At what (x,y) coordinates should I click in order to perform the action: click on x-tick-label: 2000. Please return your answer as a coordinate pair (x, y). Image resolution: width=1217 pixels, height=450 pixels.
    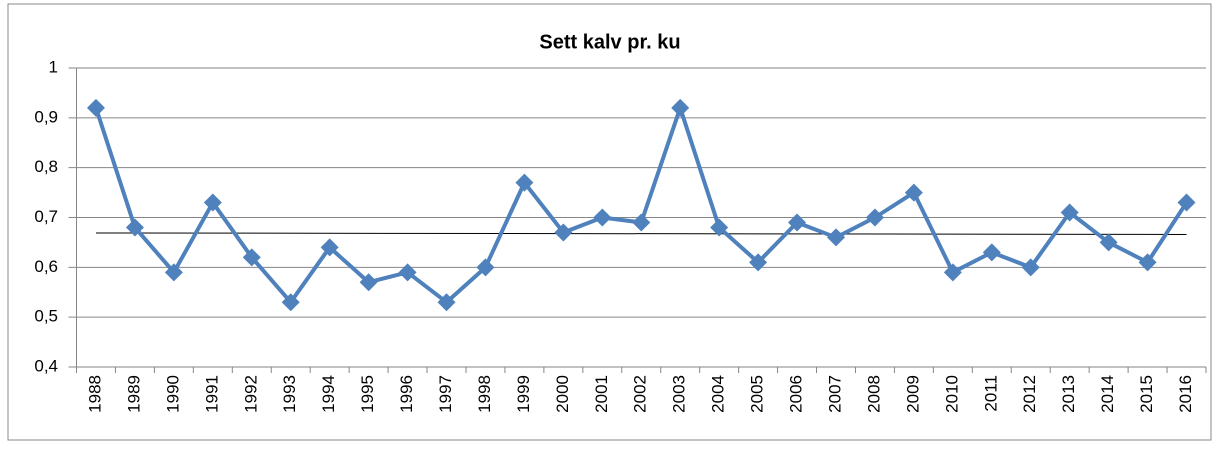
    Looking at the image, I should click on (562, 394).